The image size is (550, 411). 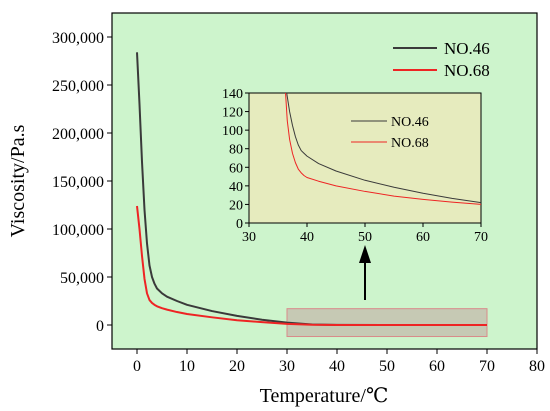 What do you see at coordinates (78, 230) in the screenshot?
I see `y-tick-label: 100,000` at bounding box center [78, 230].